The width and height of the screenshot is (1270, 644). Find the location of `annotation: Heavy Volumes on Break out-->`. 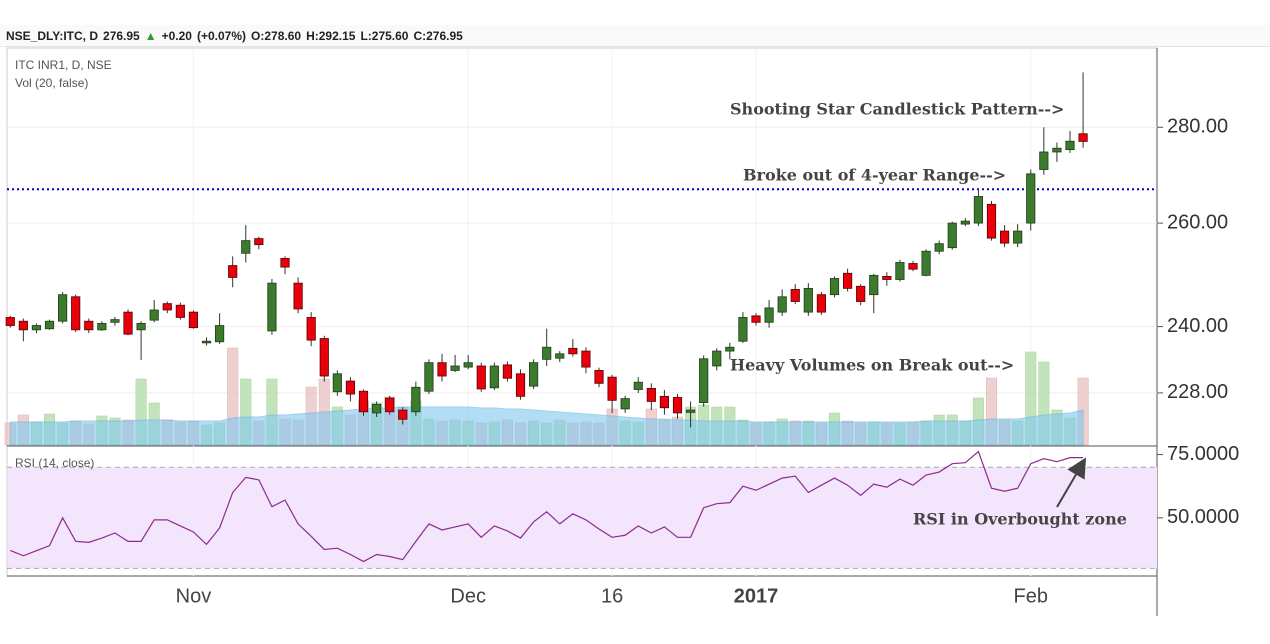

annotation: Heavy Volumes on Break out--> is located at coordinates (872, 365).